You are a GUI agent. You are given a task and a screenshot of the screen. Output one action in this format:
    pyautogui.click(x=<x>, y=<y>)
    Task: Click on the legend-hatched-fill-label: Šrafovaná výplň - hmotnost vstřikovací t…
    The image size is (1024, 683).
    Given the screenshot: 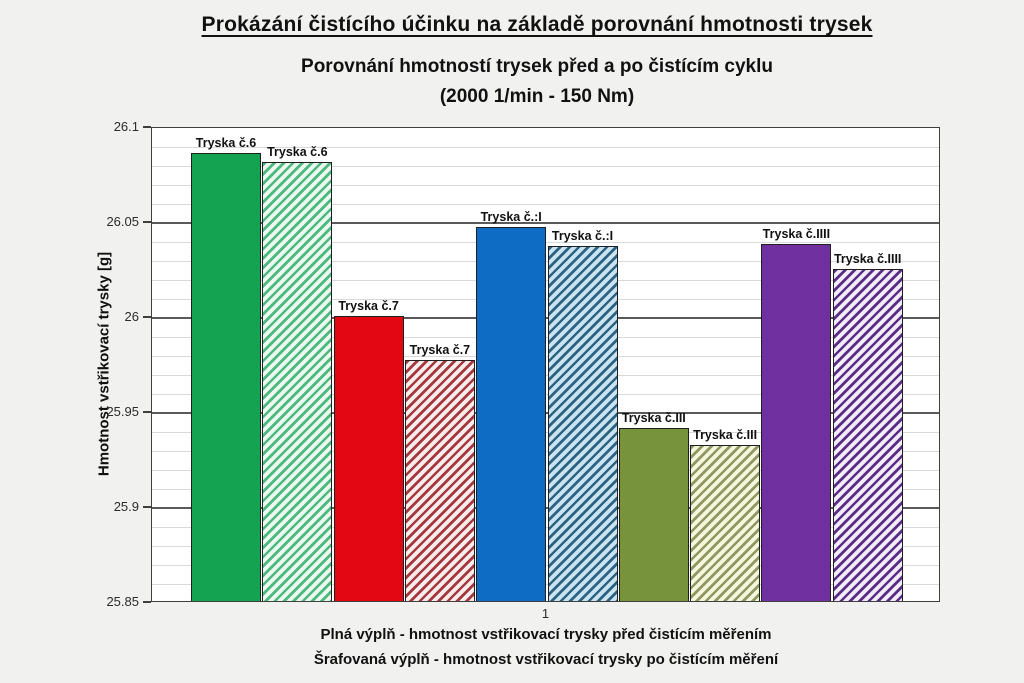 What is the action you would take?
    pyautogui.click(x=546, y=659)
    